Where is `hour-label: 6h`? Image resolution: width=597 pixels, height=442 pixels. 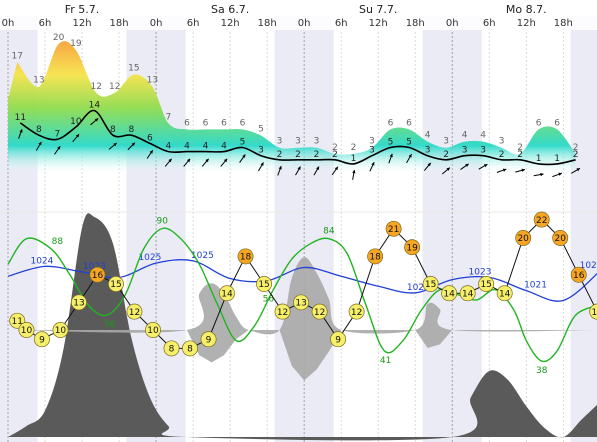
hour-label: 6h is located at coordinates (193, 23).